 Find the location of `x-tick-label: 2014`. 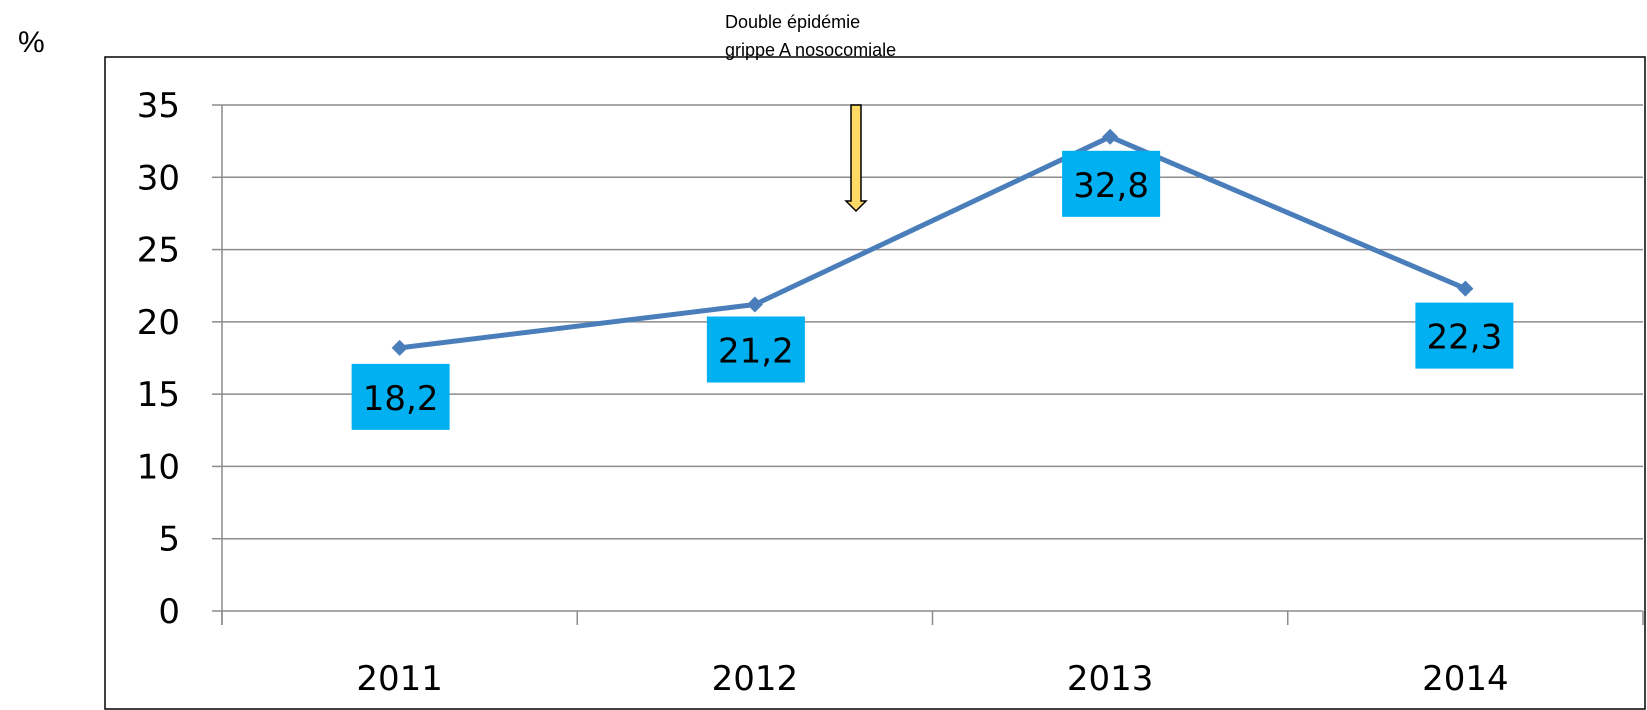

x-tick-label: 2014 is located at coordinates (1465, 679).